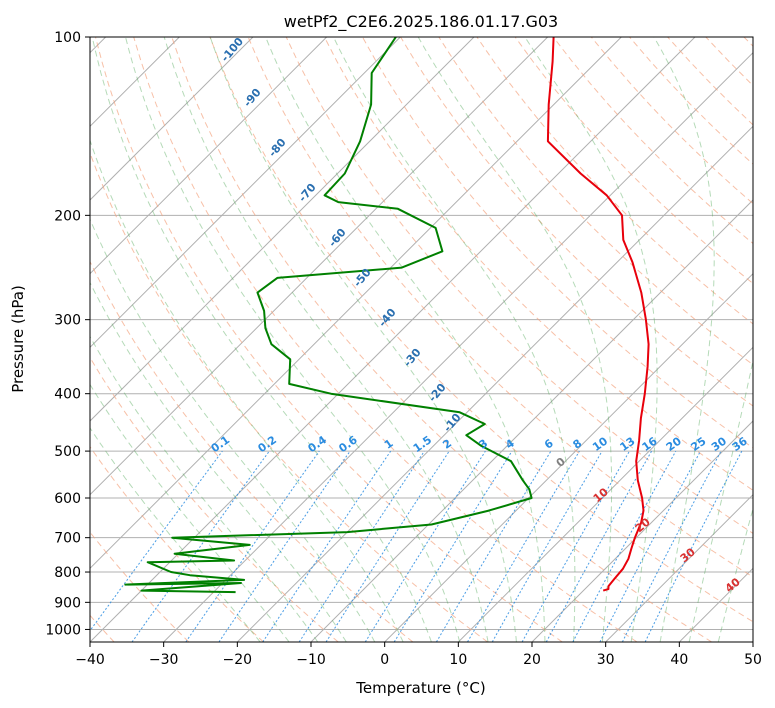  Describe the element at coordinates (277, 148) in the screenshot. I see `dry-adiabat-label: -80` at that location.